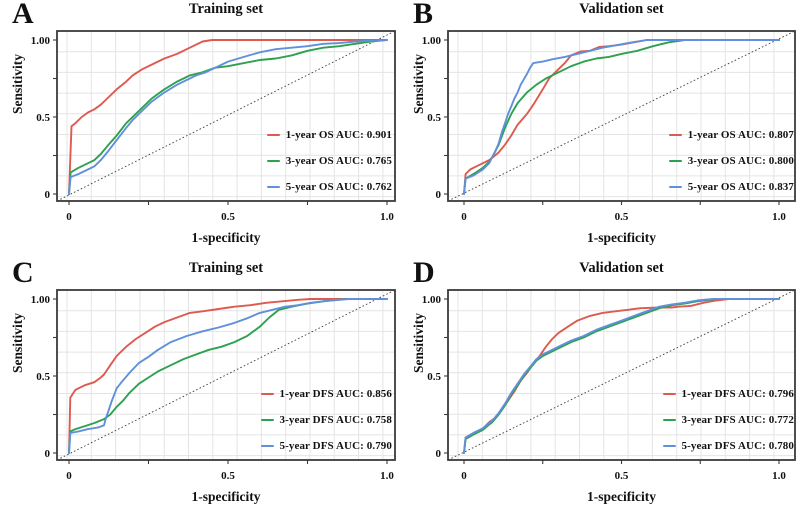  I want to click on legend-item: 3-year DFS AUC: 0.758, so click(326, 420).